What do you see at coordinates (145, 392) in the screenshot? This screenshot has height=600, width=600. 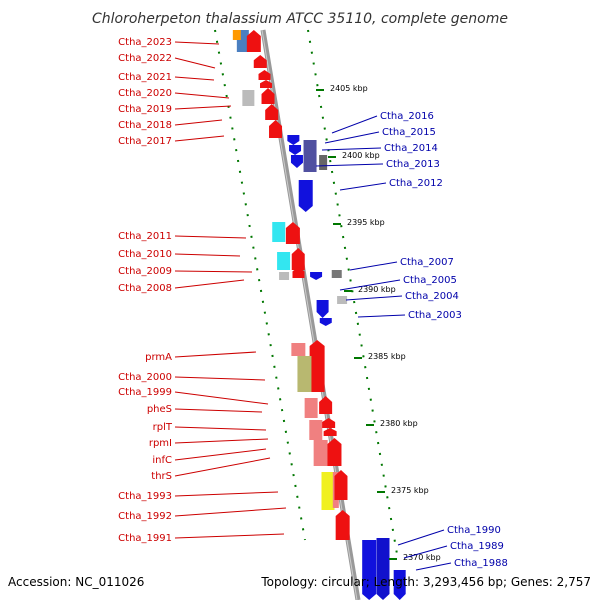 I see `gene-label: Ctha_1999` at bounding box center [145, 392].